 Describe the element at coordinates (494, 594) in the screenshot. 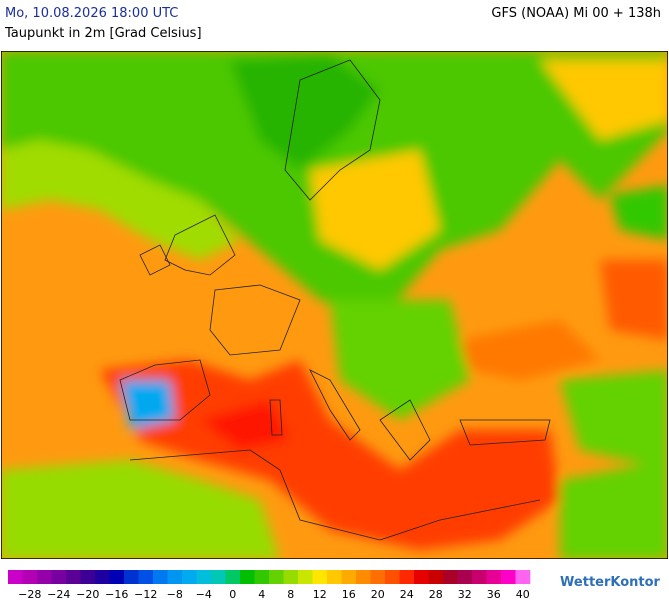

I see `legend-label: 36` at that location.